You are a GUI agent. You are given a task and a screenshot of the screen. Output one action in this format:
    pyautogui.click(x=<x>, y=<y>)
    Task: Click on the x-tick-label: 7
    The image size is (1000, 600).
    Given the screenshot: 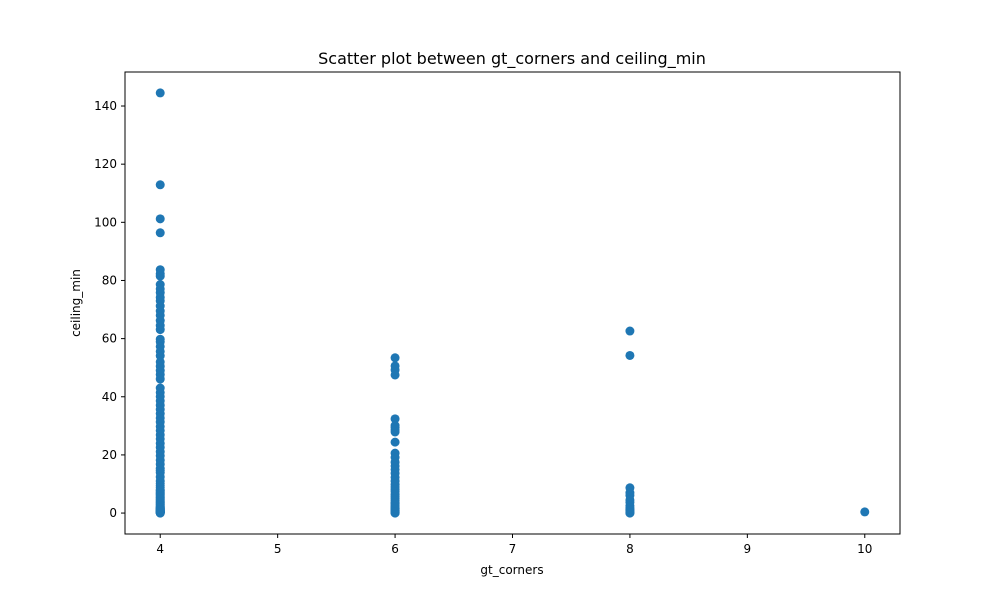 What is the action you would take?
    pyautogui.click(x=513, y=549)
    